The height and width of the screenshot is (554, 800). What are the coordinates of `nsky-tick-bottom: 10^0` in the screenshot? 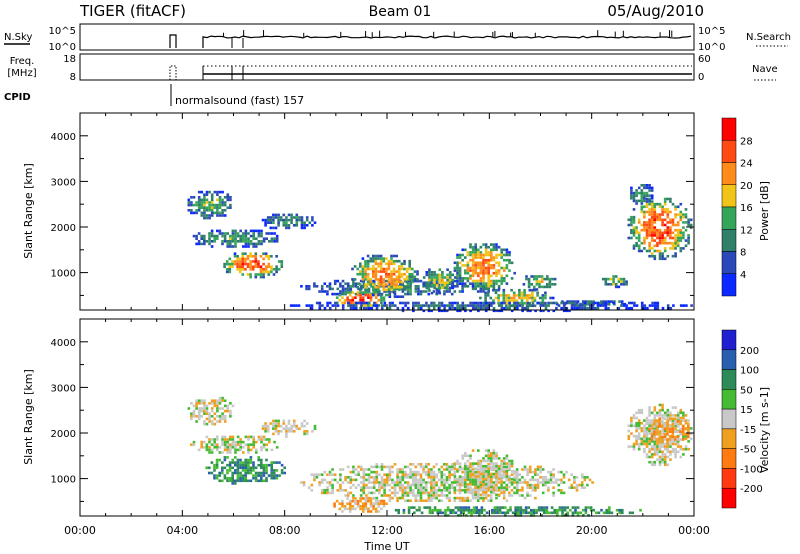 It's located at (62, 47).